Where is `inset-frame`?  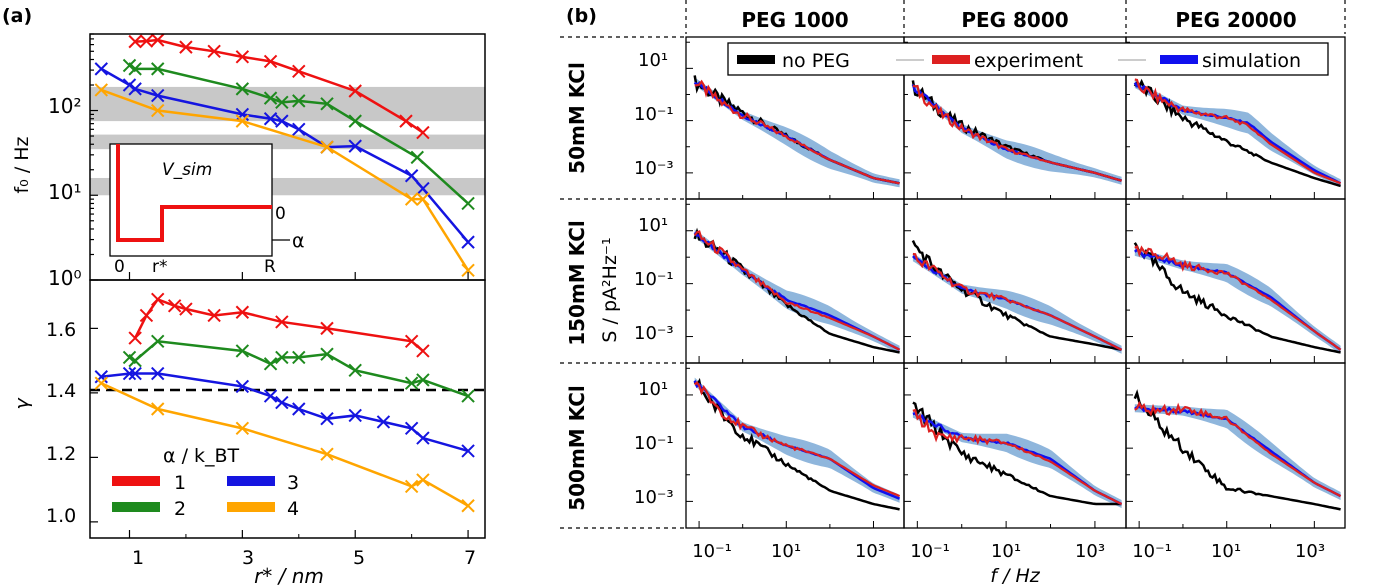
inset-frame is located at coordinates (191, 200).